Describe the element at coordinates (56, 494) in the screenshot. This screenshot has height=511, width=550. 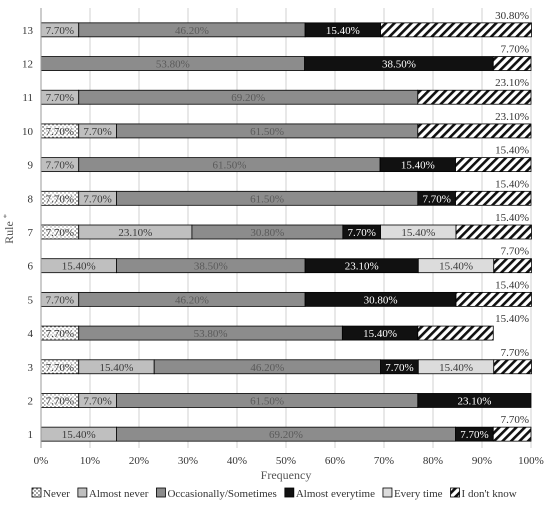
I see `legend-label: Never` at that location.